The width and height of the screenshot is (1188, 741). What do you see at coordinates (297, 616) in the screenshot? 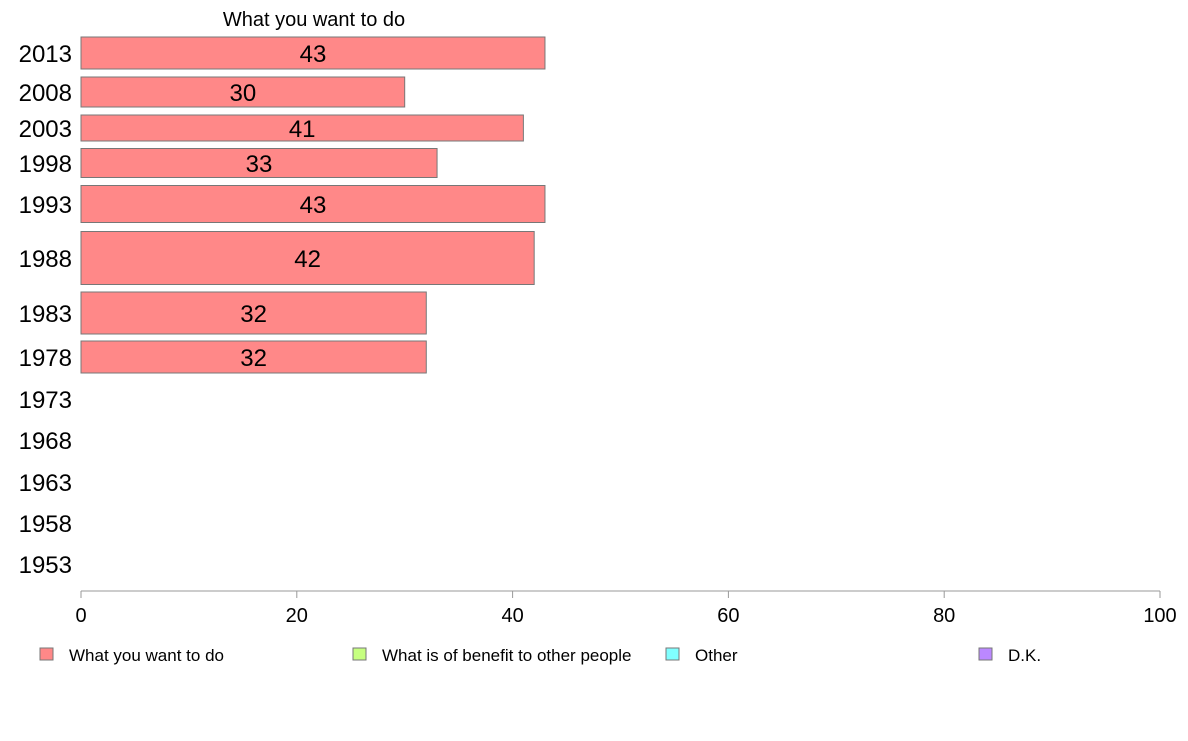
I see `x-tick-label: 20` at bounding box center [297, 616].